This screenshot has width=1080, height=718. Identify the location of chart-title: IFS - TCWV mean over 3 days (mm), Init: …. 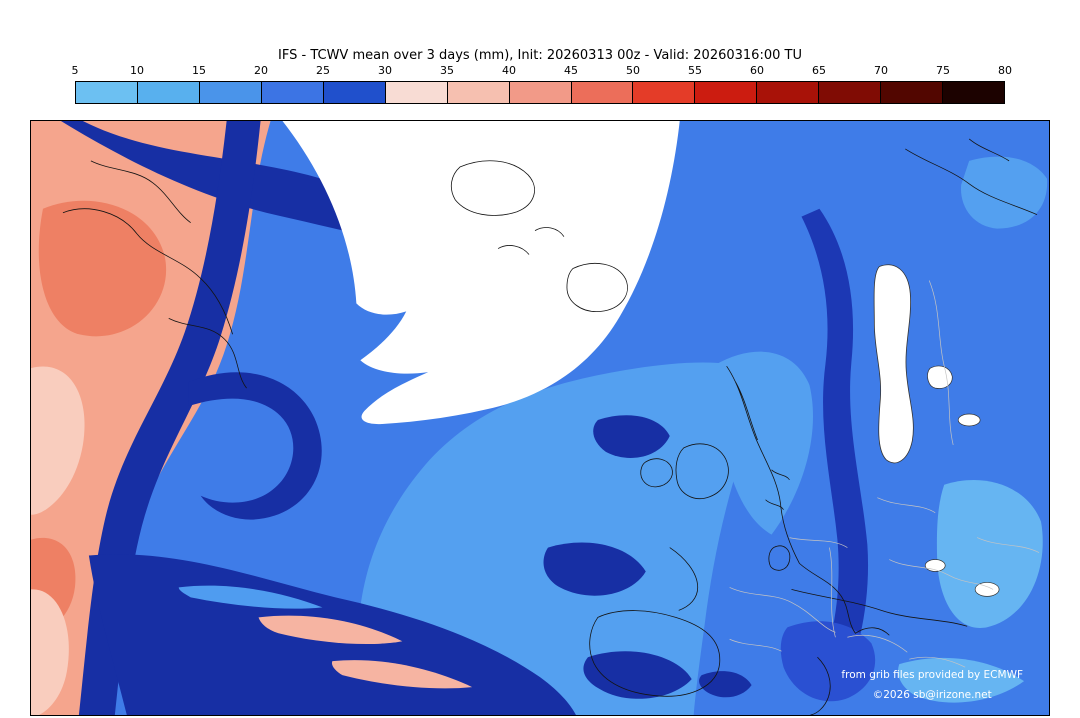
(540, 55).